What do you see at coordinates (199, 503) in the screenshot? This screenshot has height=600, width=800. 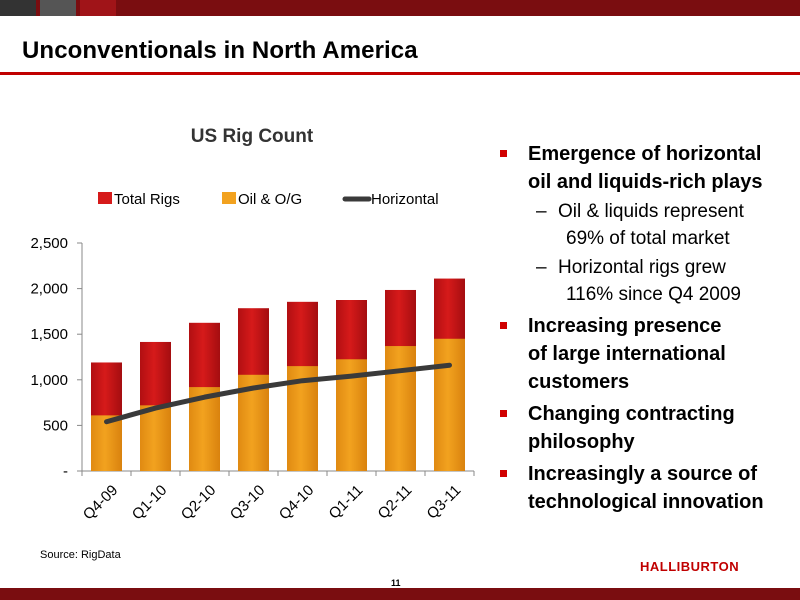 I see `x-tick-label: Q2-10` at bounding box center [199, 503].